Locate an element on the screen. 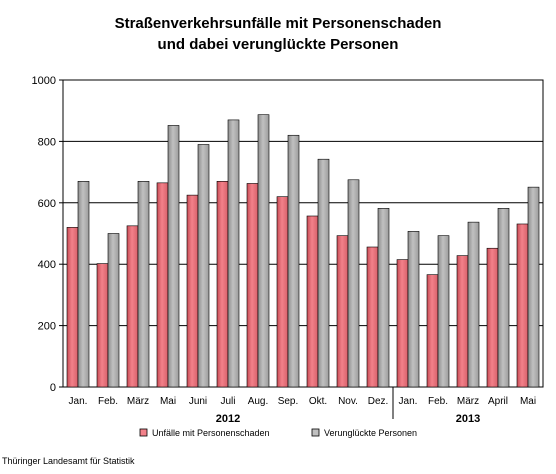  y-tick-label: 400 is located at coordinates (47, 265).